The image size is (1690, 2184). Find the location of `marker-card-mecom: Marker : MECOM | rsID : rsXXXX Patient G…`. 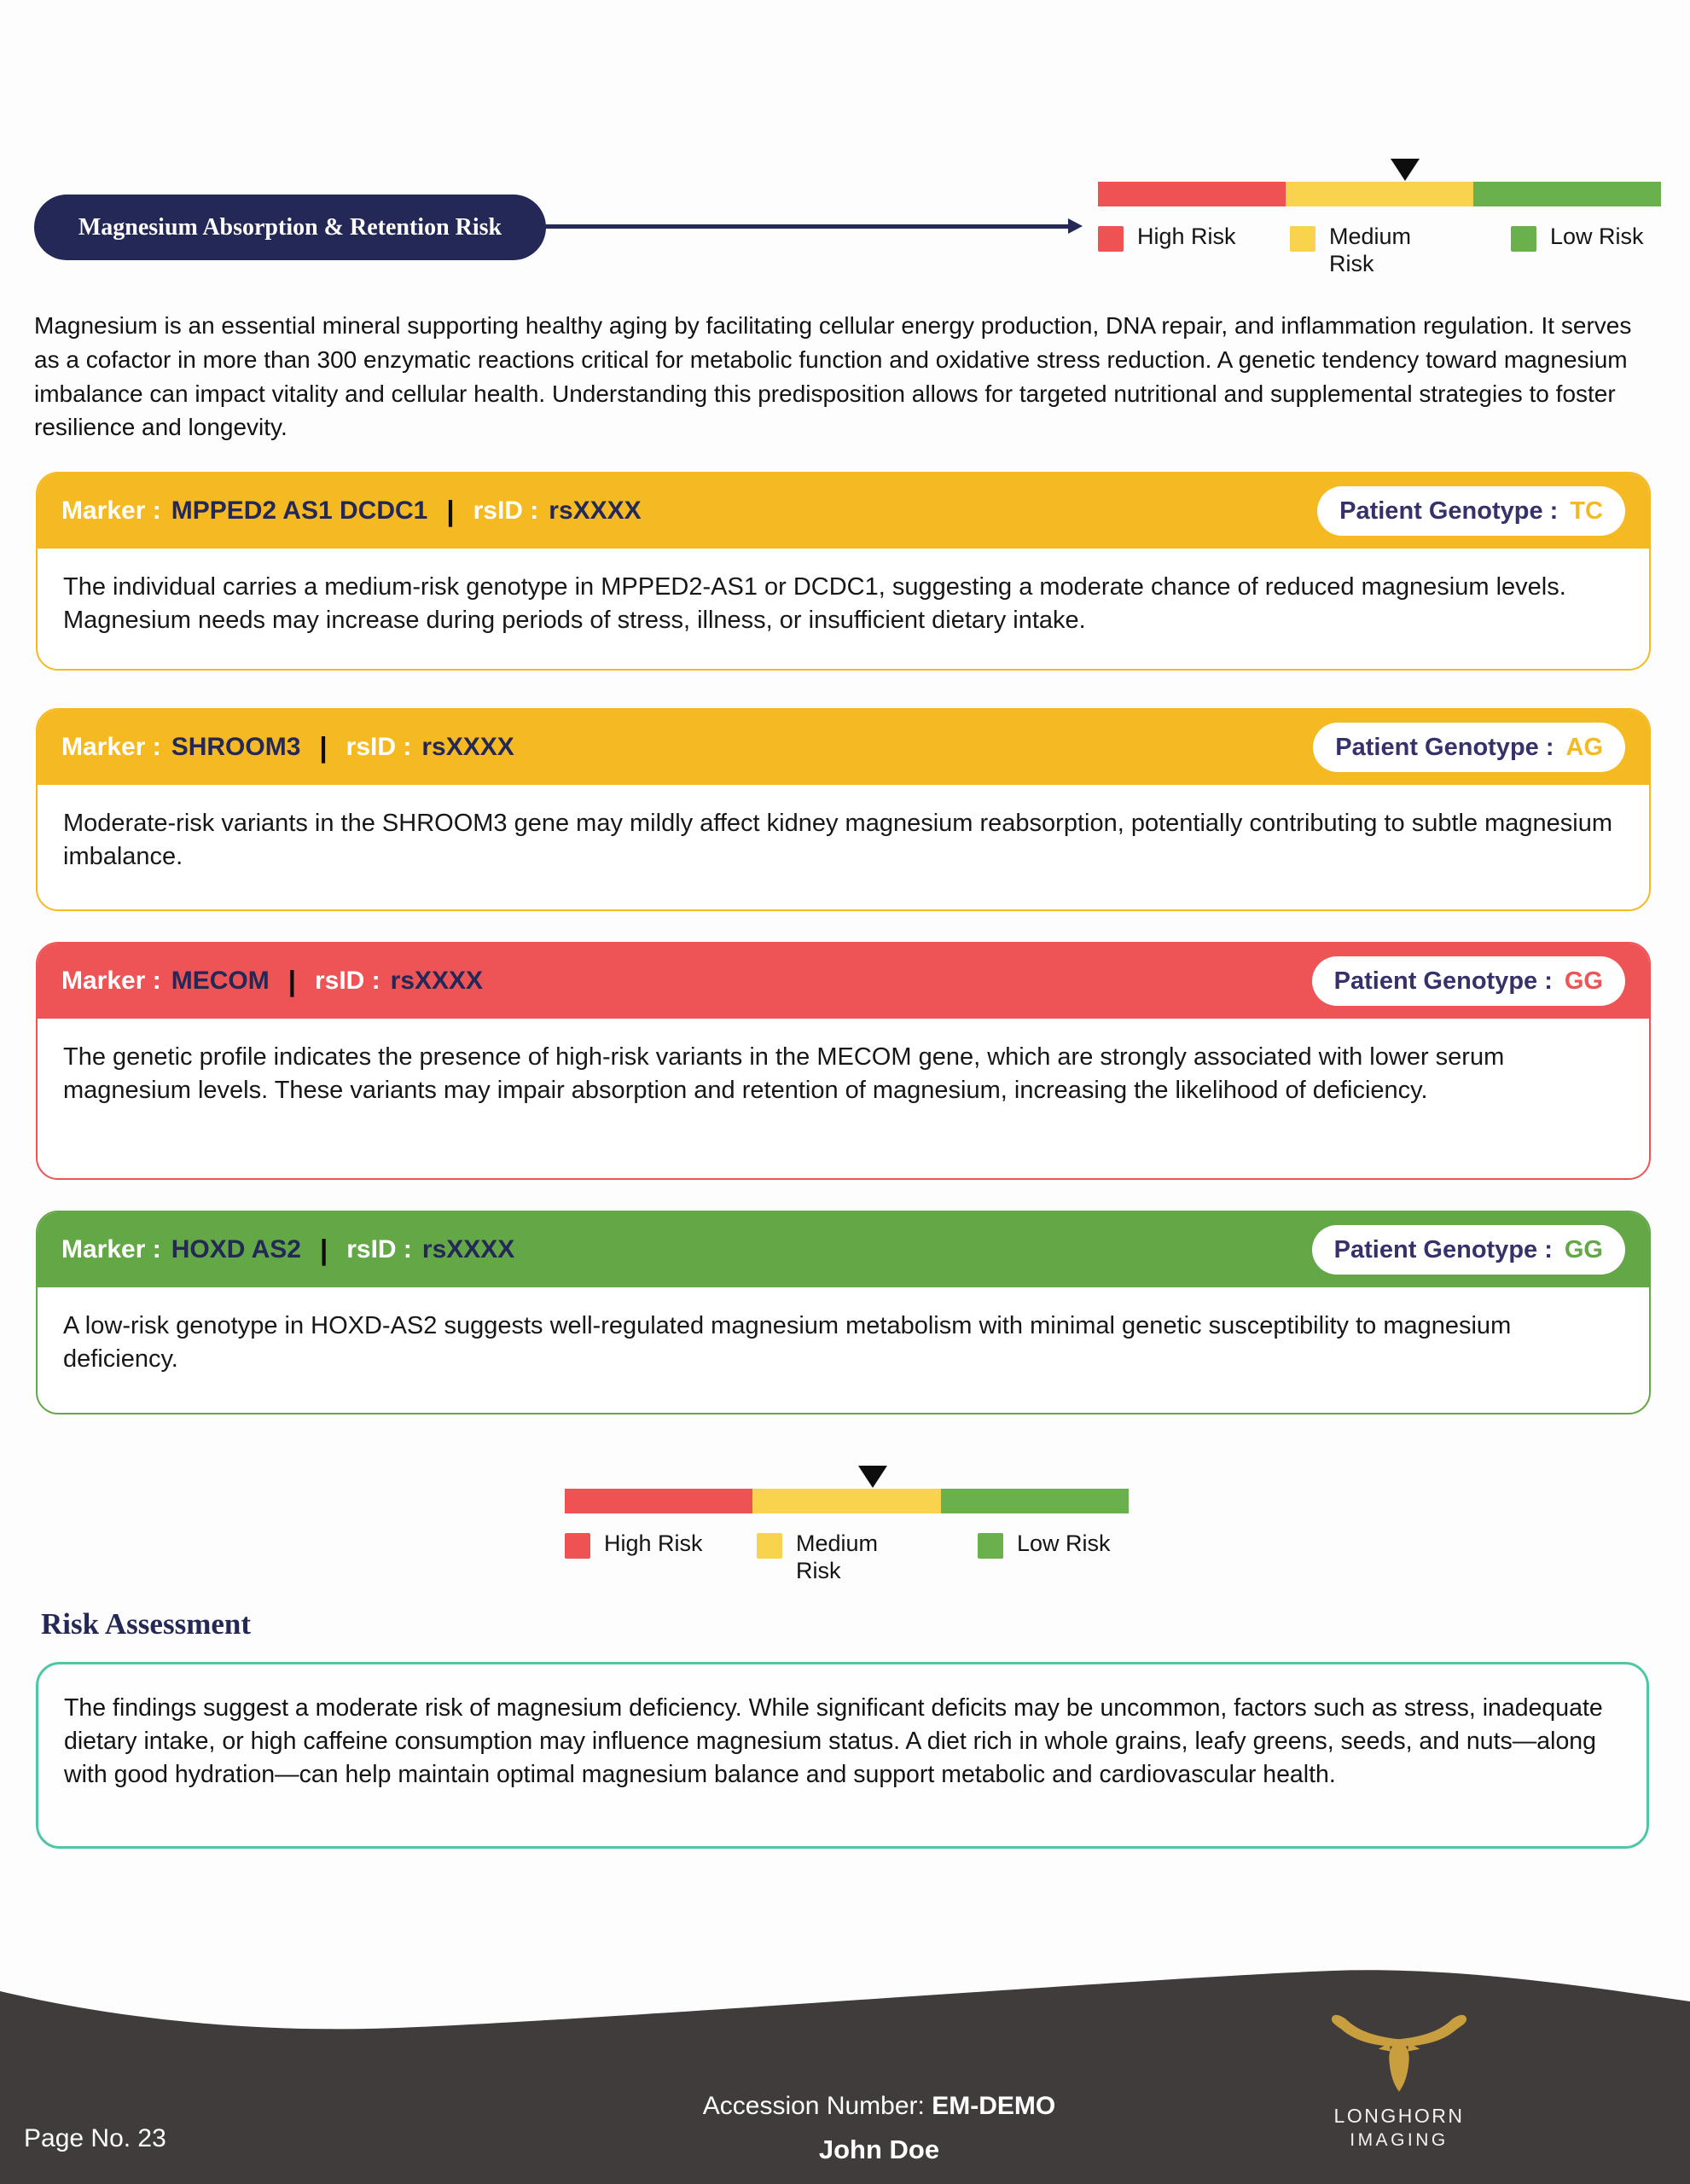

marker-card-mecom: Marker : MECOM | rsID : rsXXXX Patient G… is located at coordinates (843, 1061).